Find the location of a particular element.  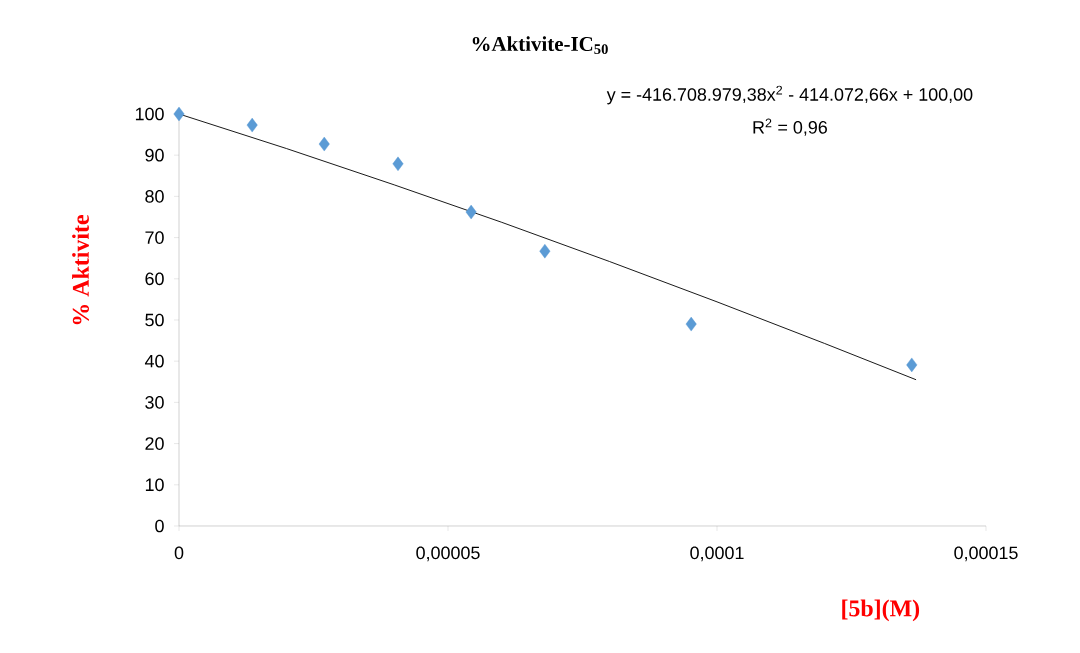

y-tick-label: 60 is located at coordinates (154, 279).